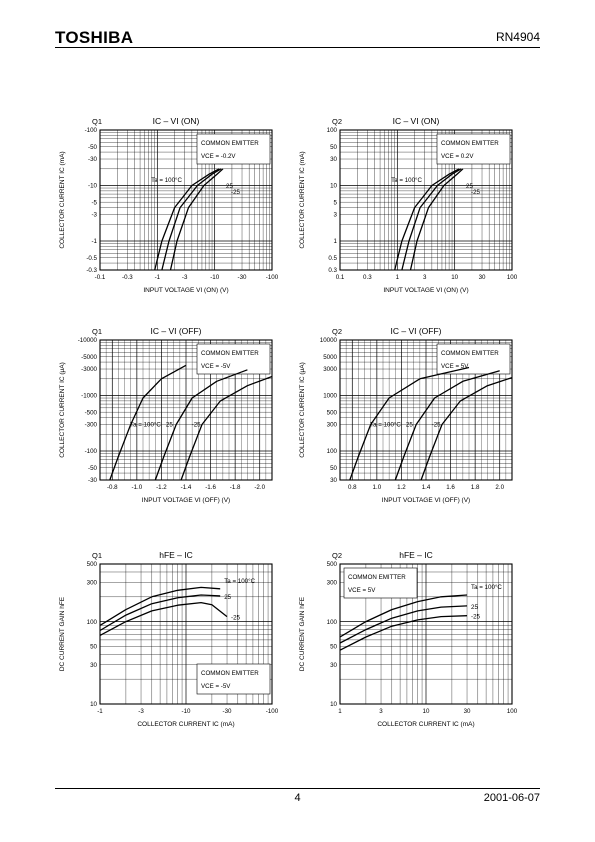  What do you see at coordinates (332, 270) in the screenshot?
I see `y-tick-label: 0.3` at bounding box center [332, 270].